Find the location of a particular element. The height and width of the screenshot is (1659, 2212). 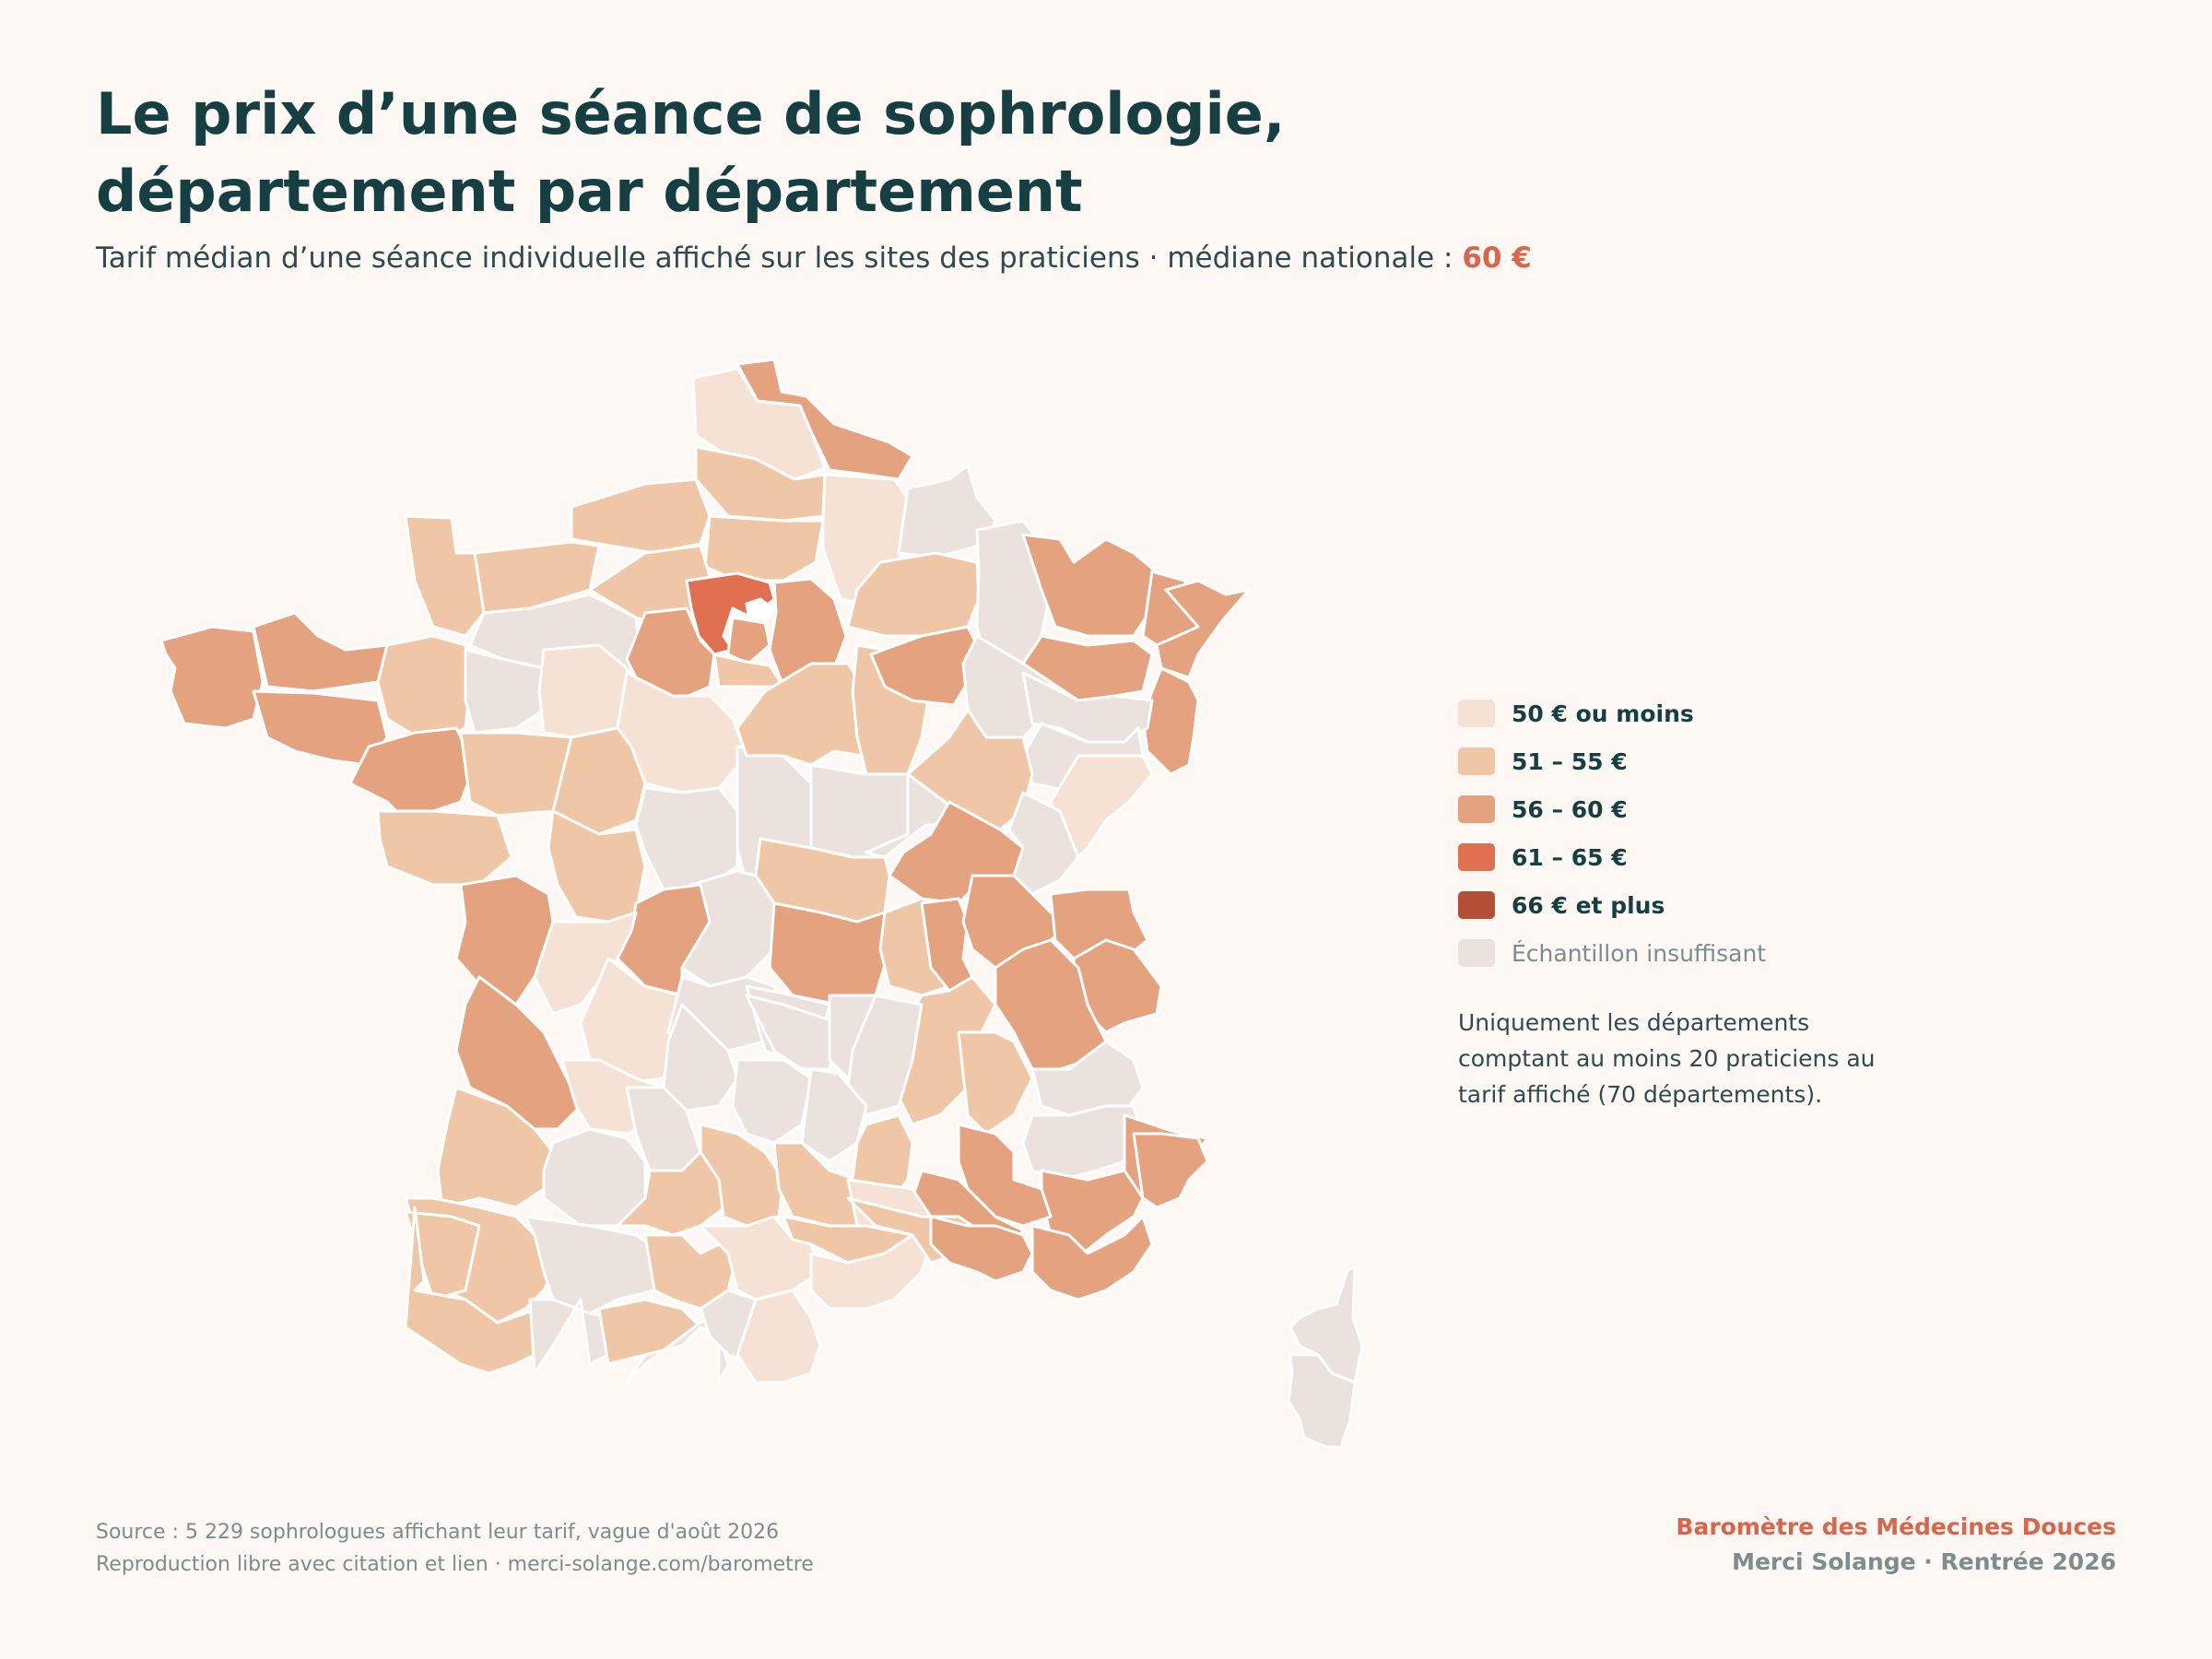

title-line-1: Le prix d’une séance de sophrologie, is located at coordinates (691, 113).